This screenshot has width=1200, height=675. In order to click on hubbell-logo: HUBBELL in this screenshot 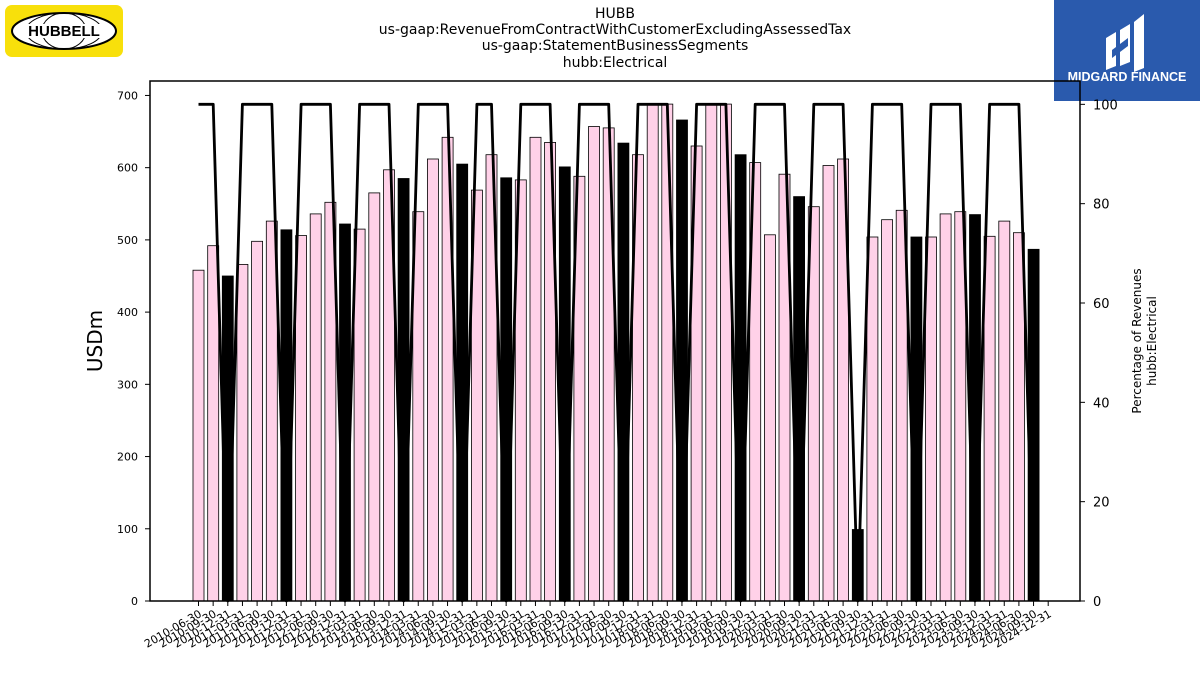, I will do `click(64, 31)`.